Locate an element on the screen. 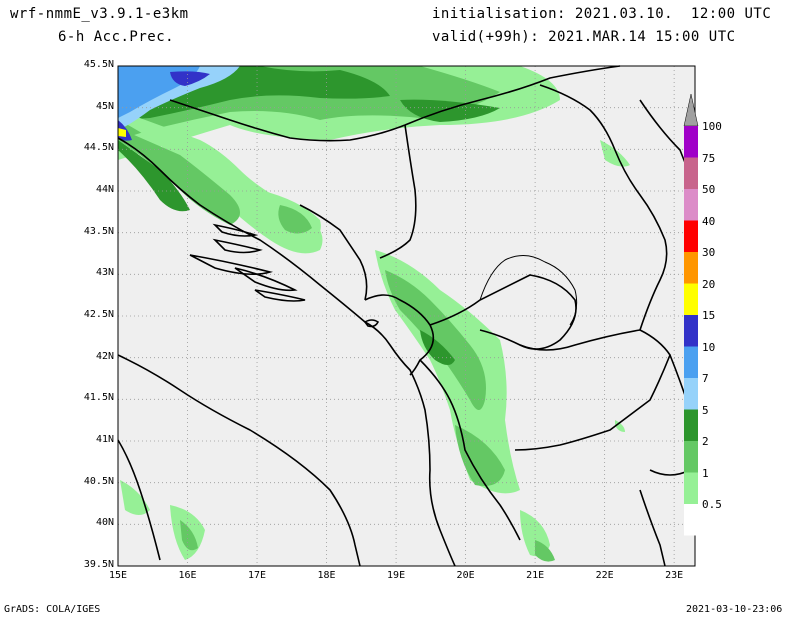  italy-heel is located at coordinates (139, 500).